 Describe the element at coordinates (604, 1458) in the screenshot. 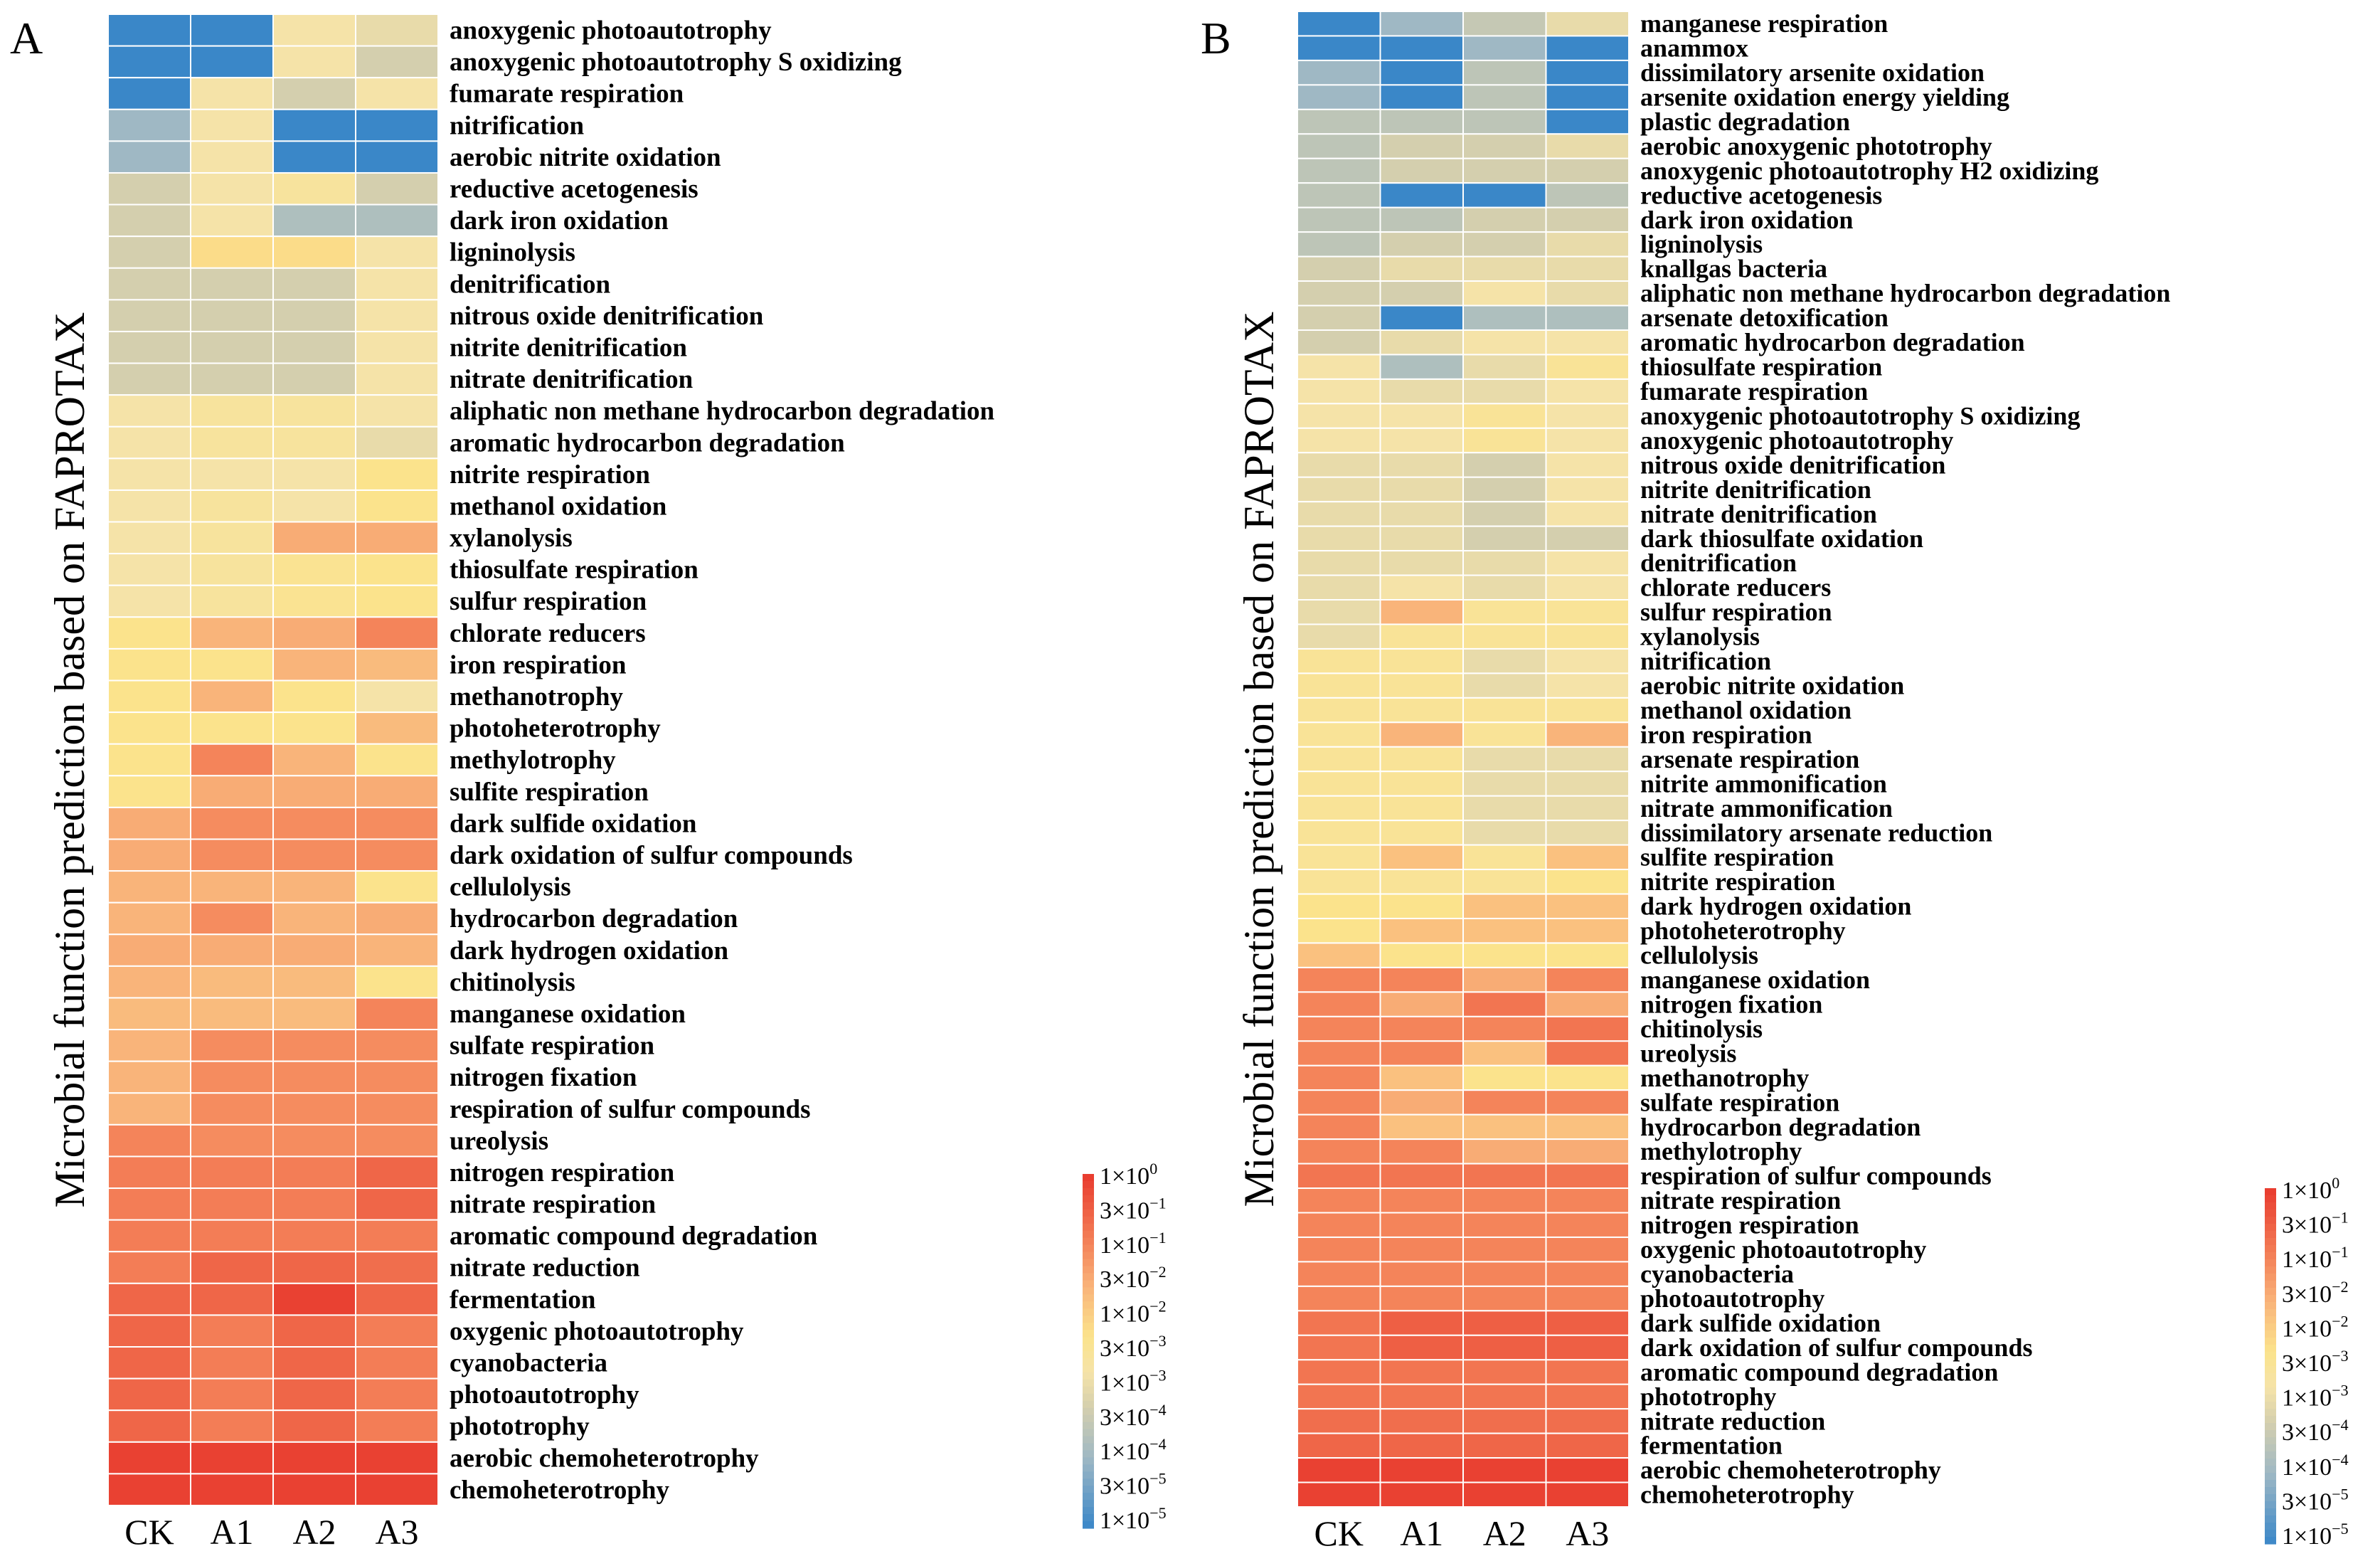

I see `row-label-aerobic-chemoheterotrophy: aerobic chemoheterotrophy` at that location.